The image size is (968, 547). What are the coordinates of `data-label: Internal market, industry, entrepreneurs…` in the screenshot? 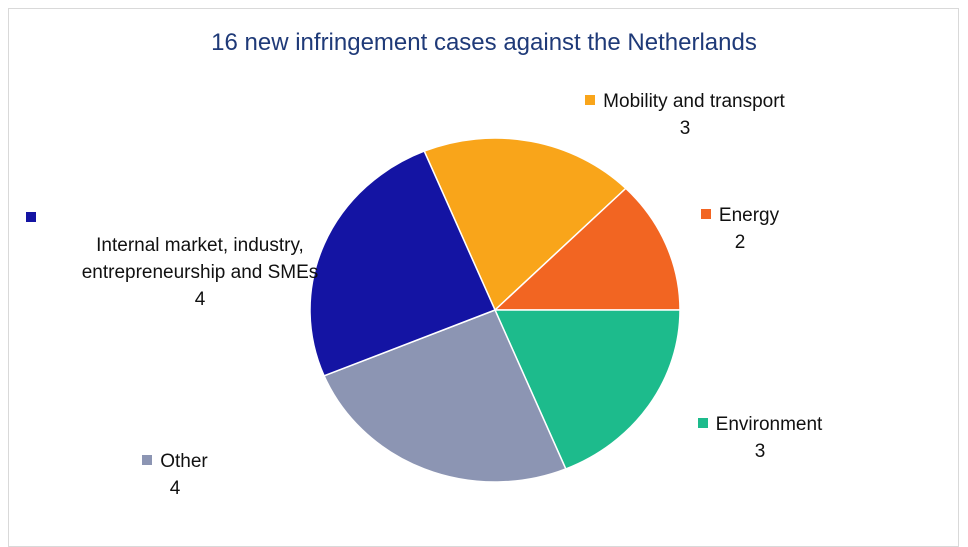 It's located at (193, 262).